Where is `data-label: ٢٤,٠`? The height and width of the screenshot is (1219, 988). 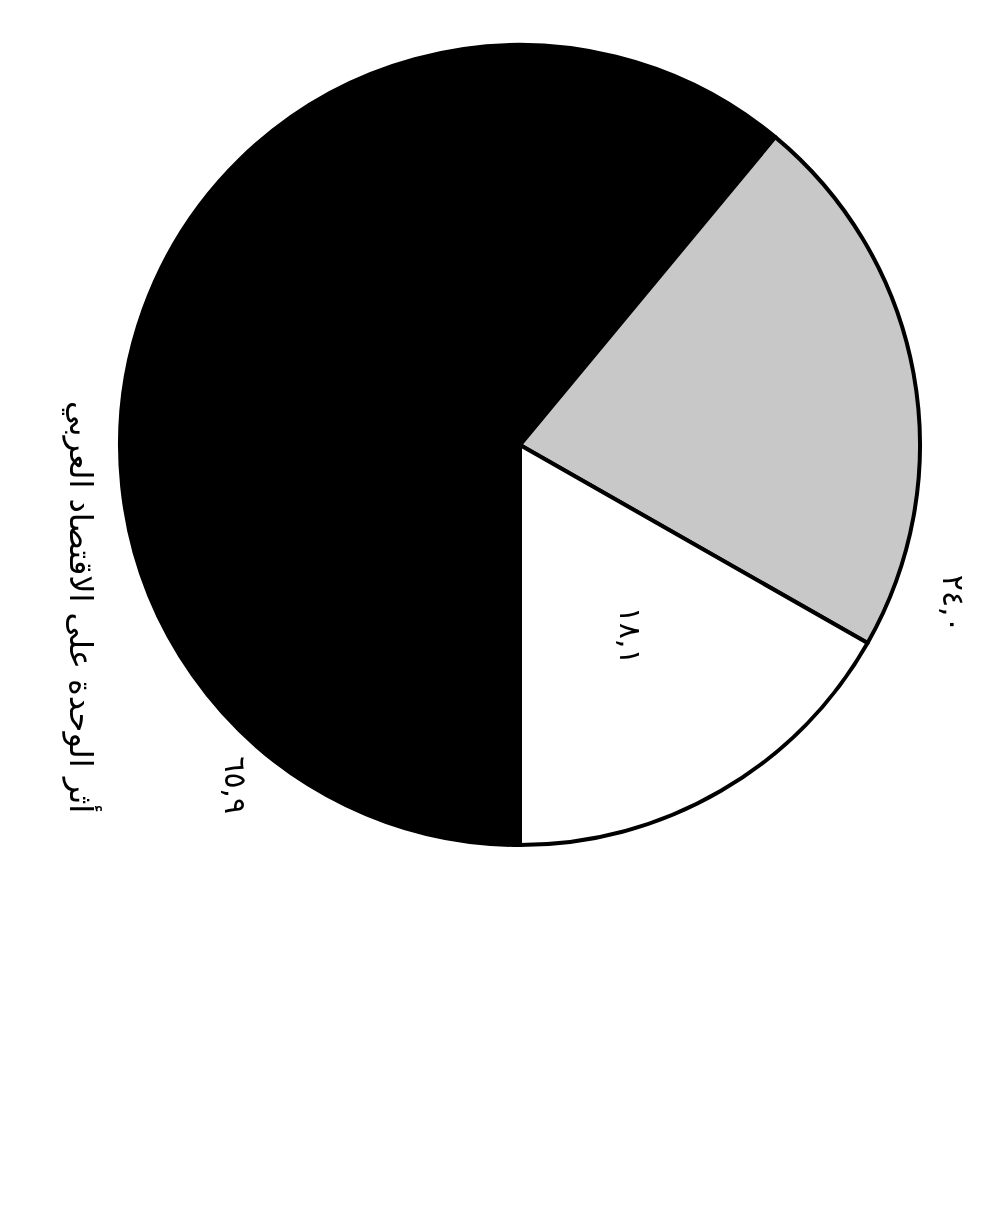 data-label: ٢٤,٠ is located at coordinates (953, 603).